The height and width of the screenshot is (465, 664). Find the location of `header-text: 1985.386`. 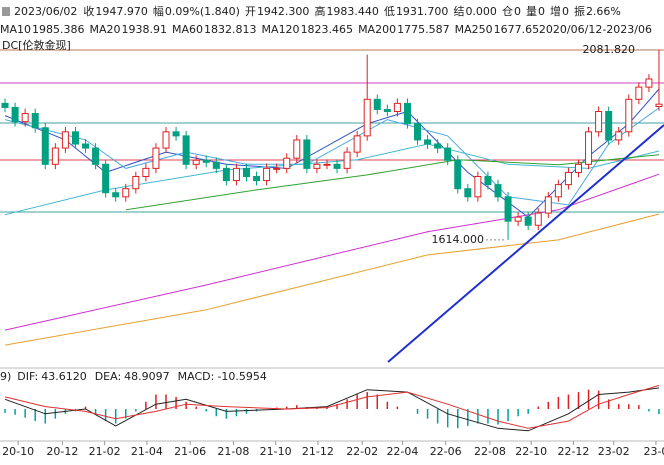

header-text: 1985.386 is located at coordinates (58, 29).